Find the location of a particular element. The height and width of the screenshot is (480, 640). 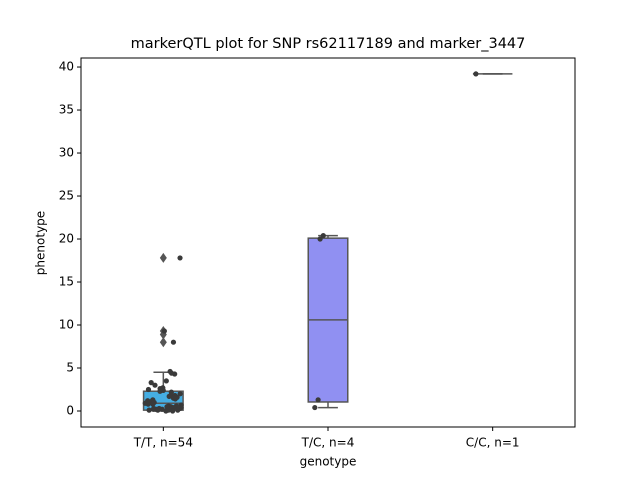

x-tick-label: T/T, n=54 is located at coordinates (163, 443).